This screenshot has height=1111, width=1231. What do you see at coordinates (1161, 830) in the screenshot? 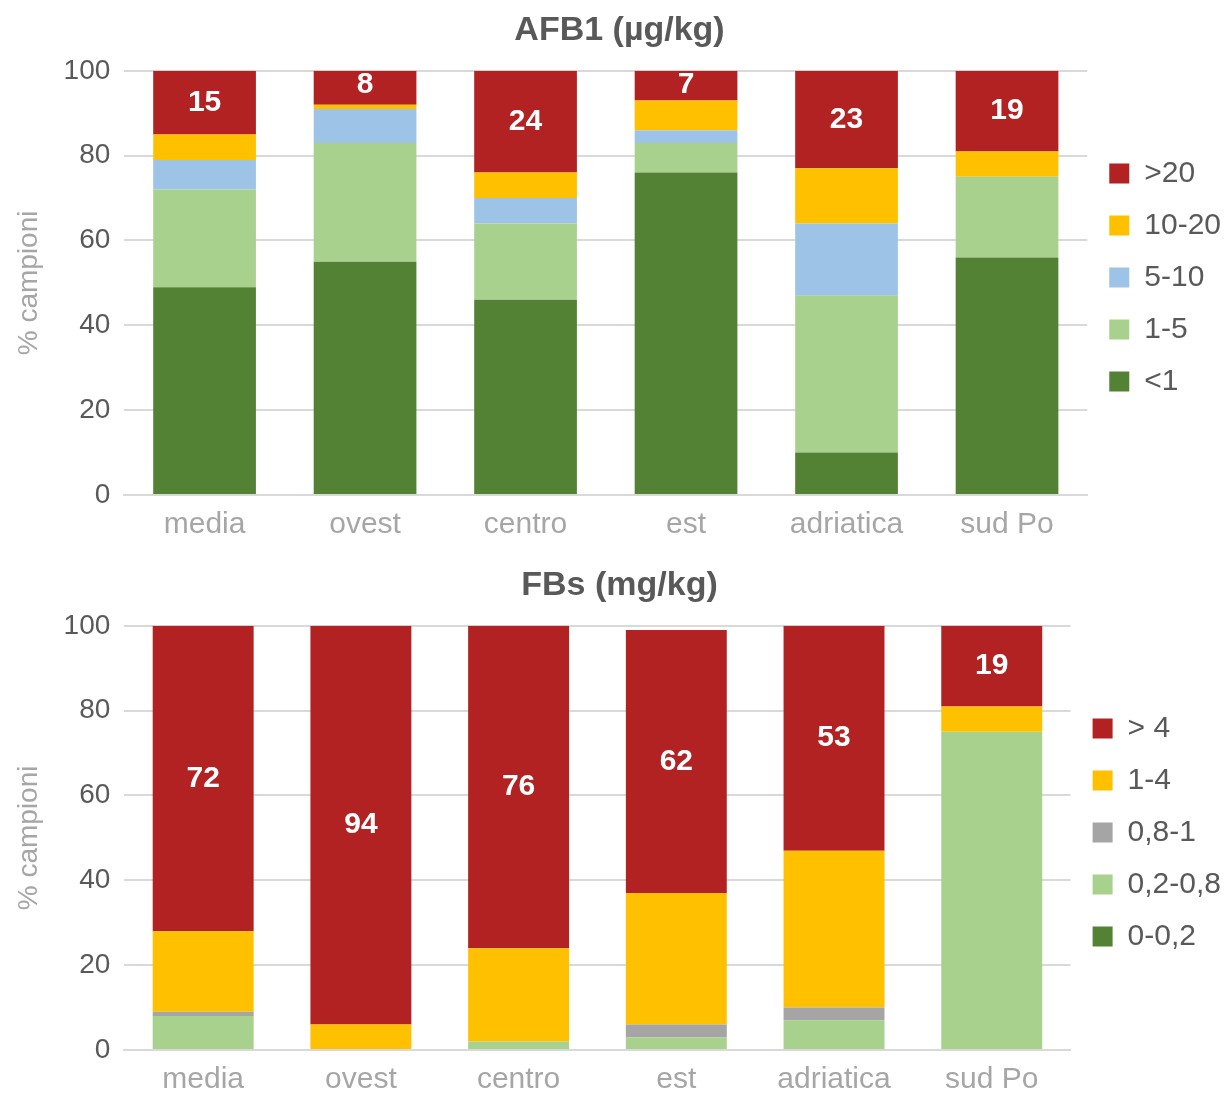
I see `legend-label: 0,8-1` at bounding box center [1161, 830].